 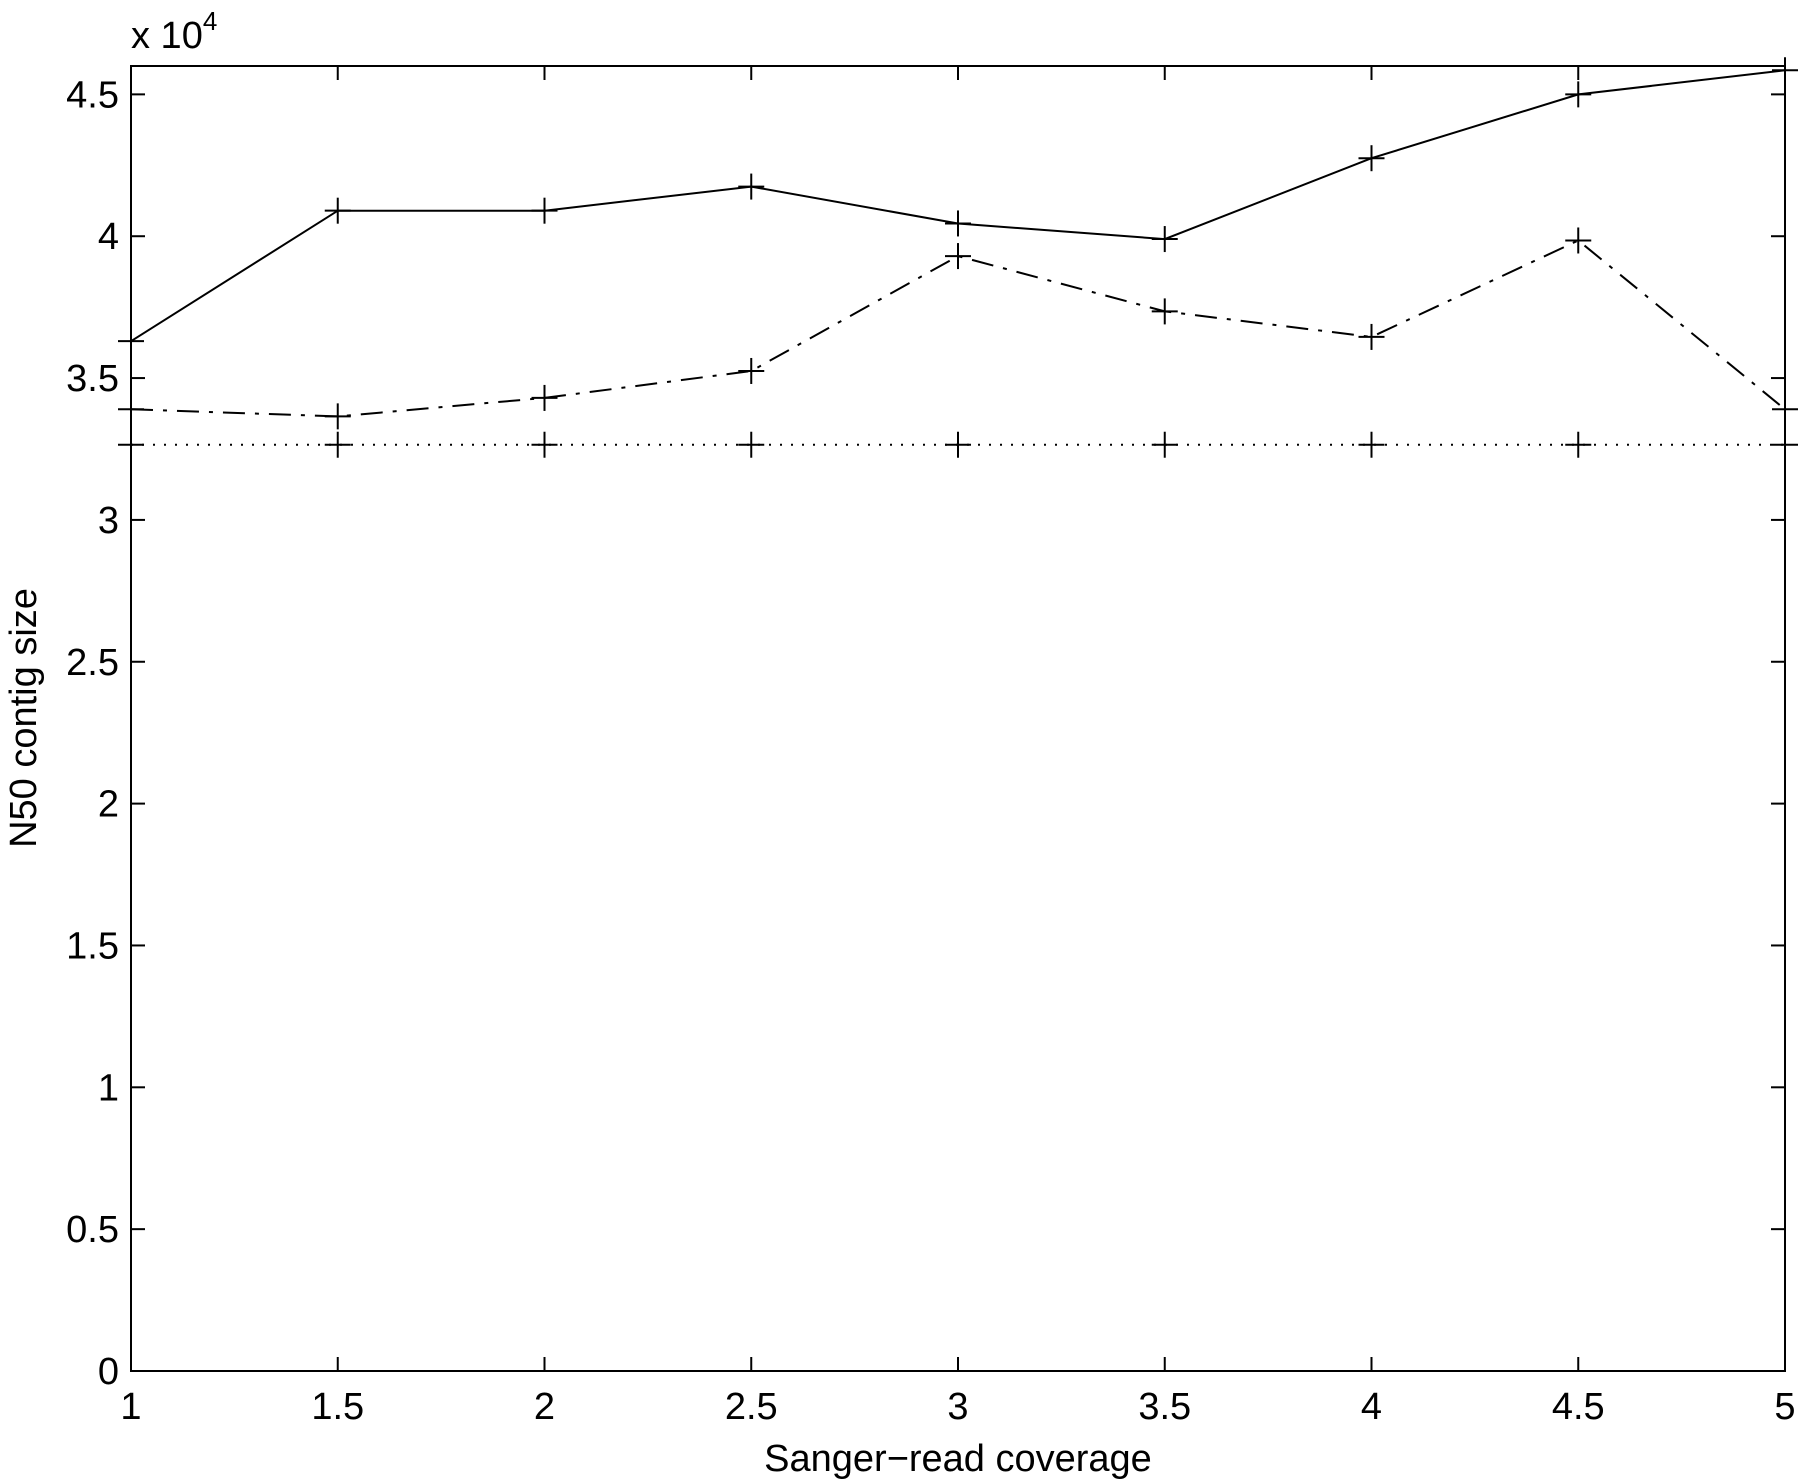 I want to click on y-tick-label: 1, so click(x=108, y=1088).